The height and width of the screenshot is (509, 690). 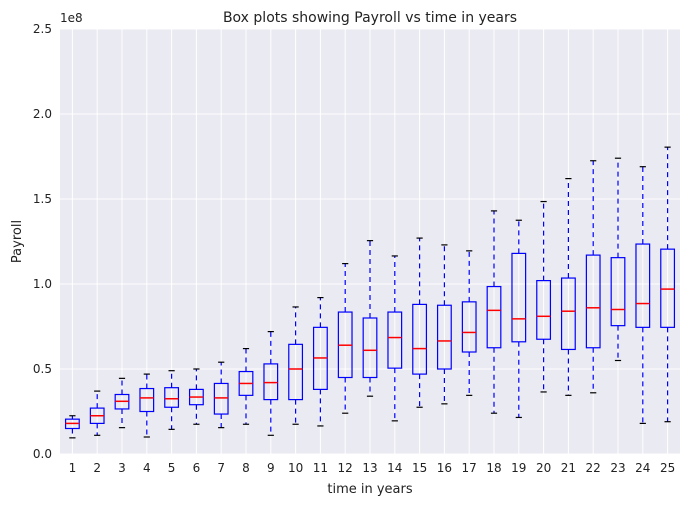 I want to click on x-tick-label: 2, so click(x=97, y=468).